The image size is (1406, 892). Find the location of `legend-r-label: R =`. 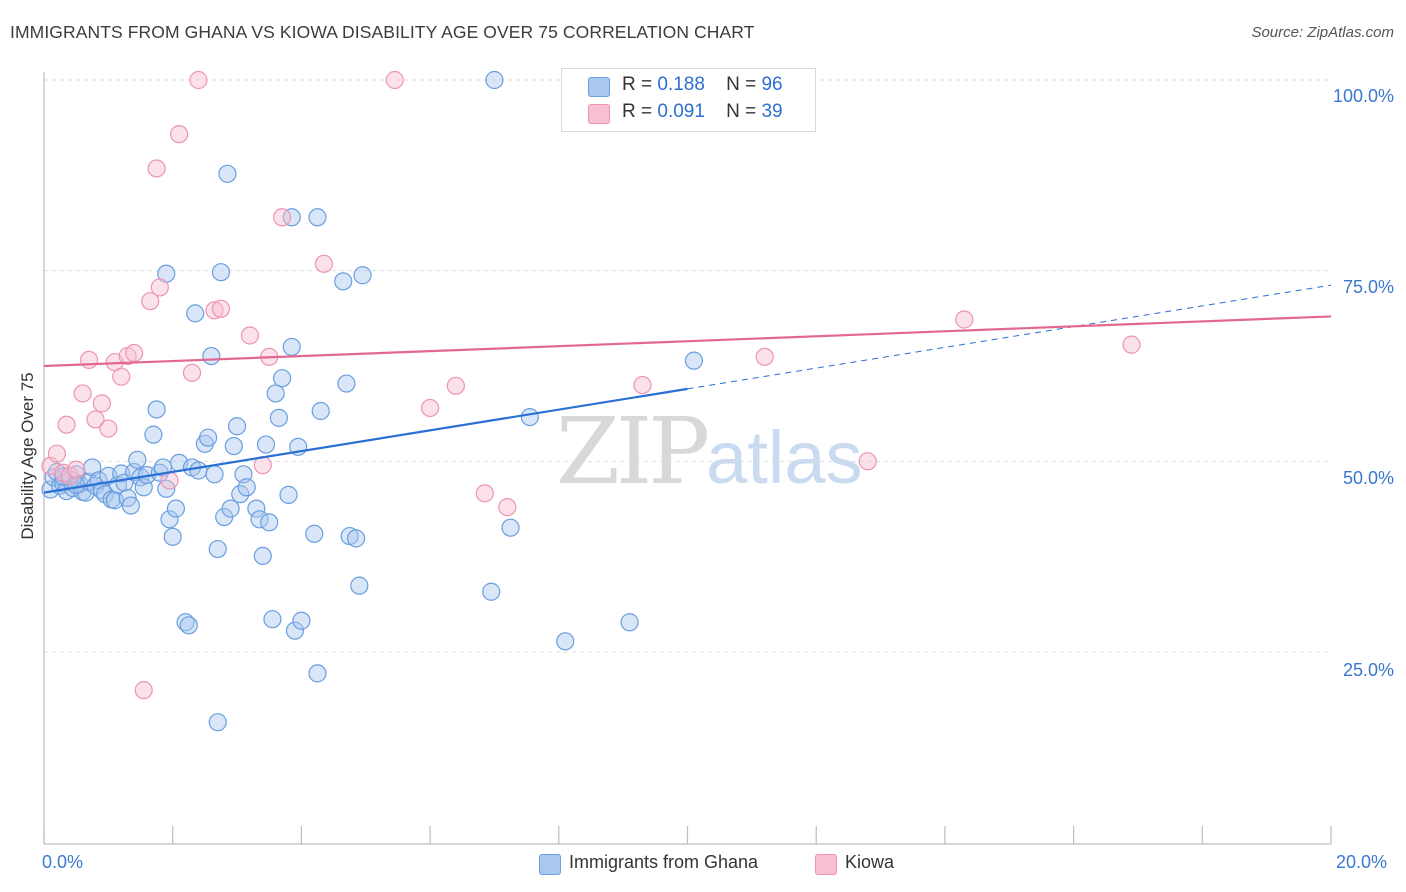

legend-r-label: R = is located at coordinates (637, 111).